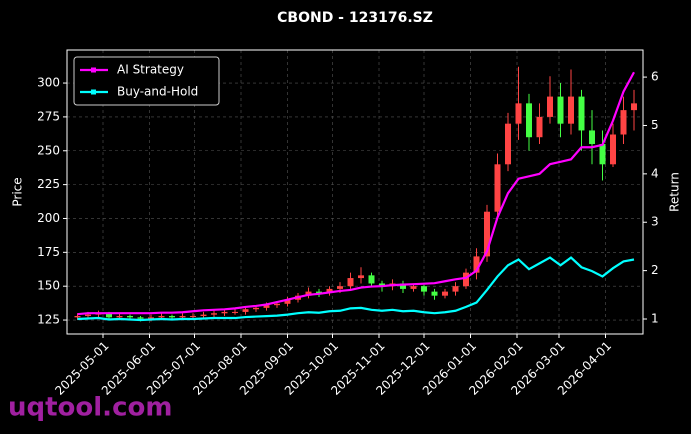 The height and width of the screenshot is (434, 691). I want to click on chart-title: CBOND - 123176.SZ, so click(355, 18).